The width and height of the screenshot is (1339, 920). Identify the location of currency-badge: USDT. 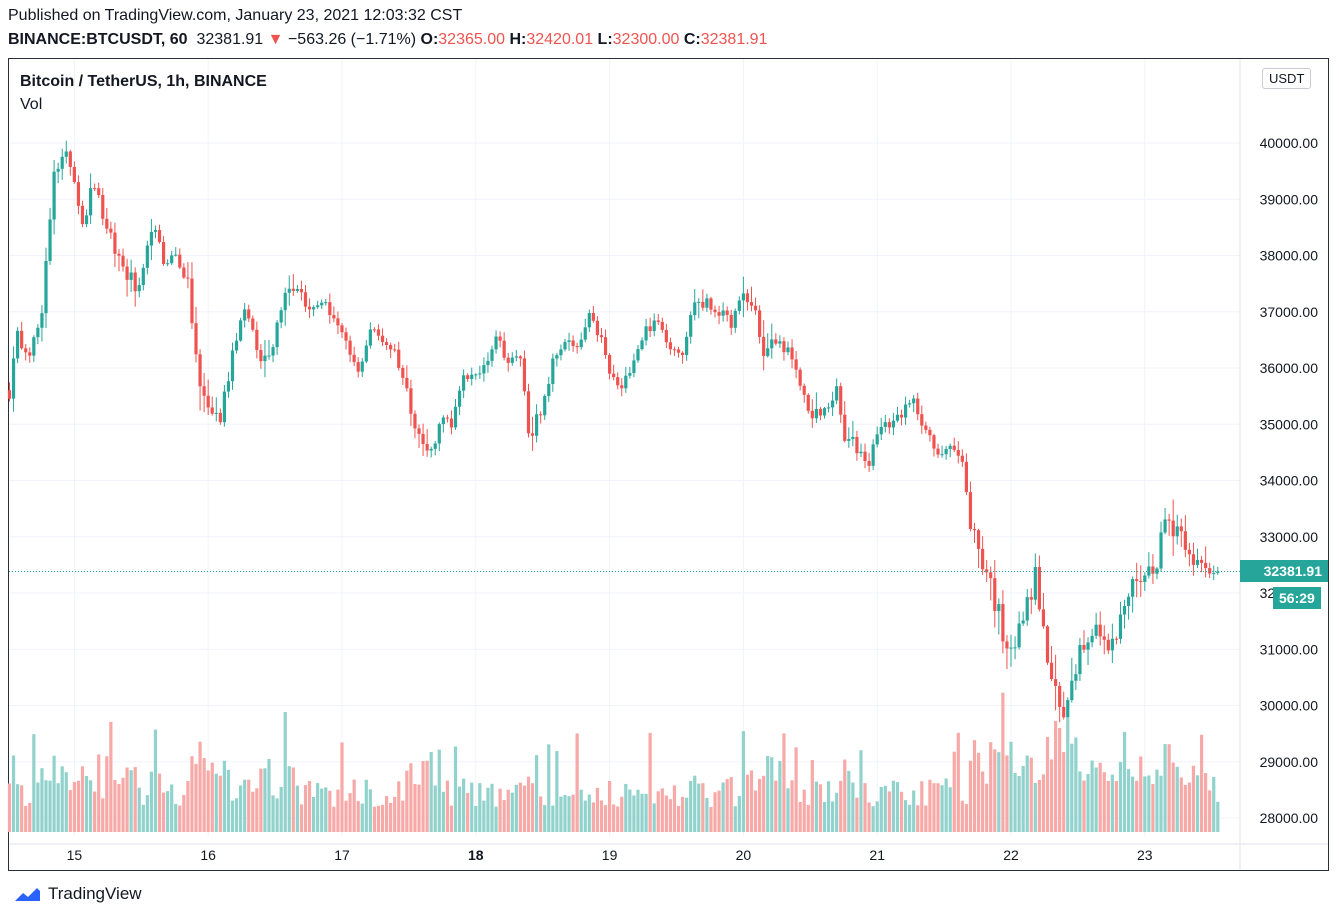
(1287, 78).